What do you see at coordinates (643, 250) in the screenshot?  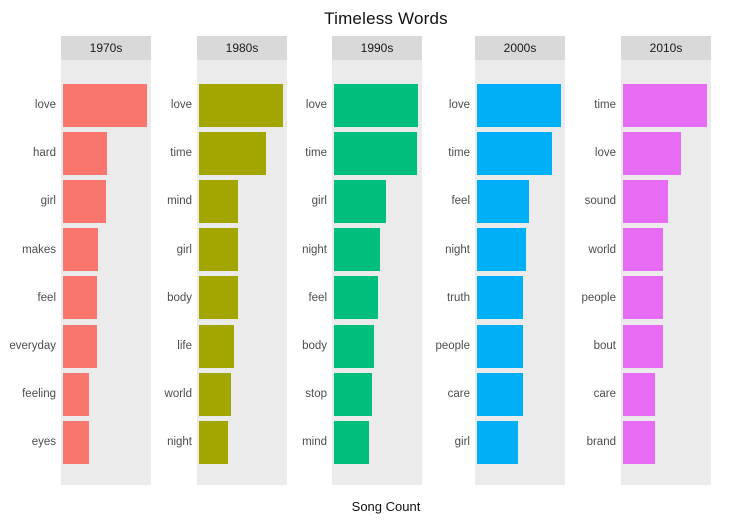 I see `bar-2010s-world` at bounding box center [643, 250].